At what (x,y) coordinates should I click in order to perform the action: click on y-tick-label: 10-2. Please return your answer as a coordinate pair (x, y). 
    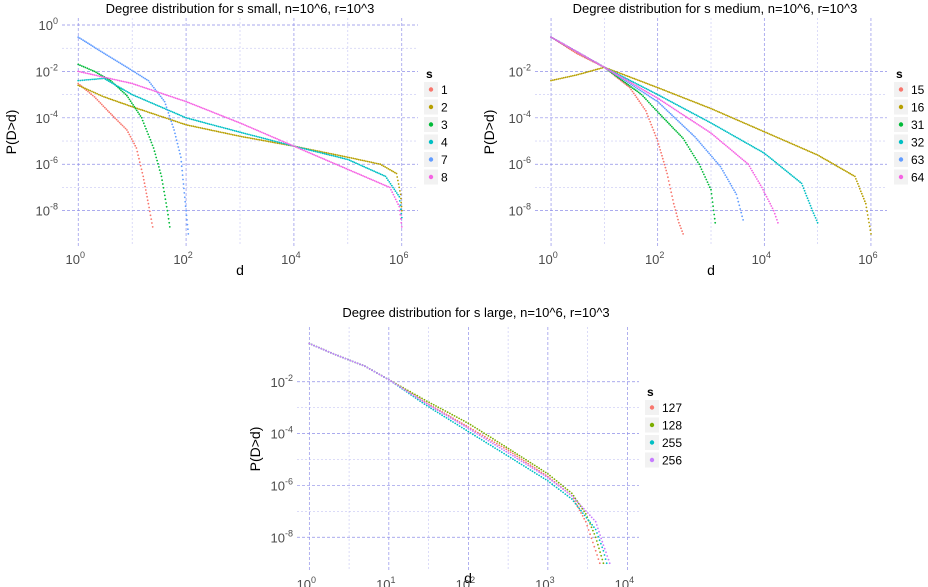
    Looking at the image, I should click on (282, 381).